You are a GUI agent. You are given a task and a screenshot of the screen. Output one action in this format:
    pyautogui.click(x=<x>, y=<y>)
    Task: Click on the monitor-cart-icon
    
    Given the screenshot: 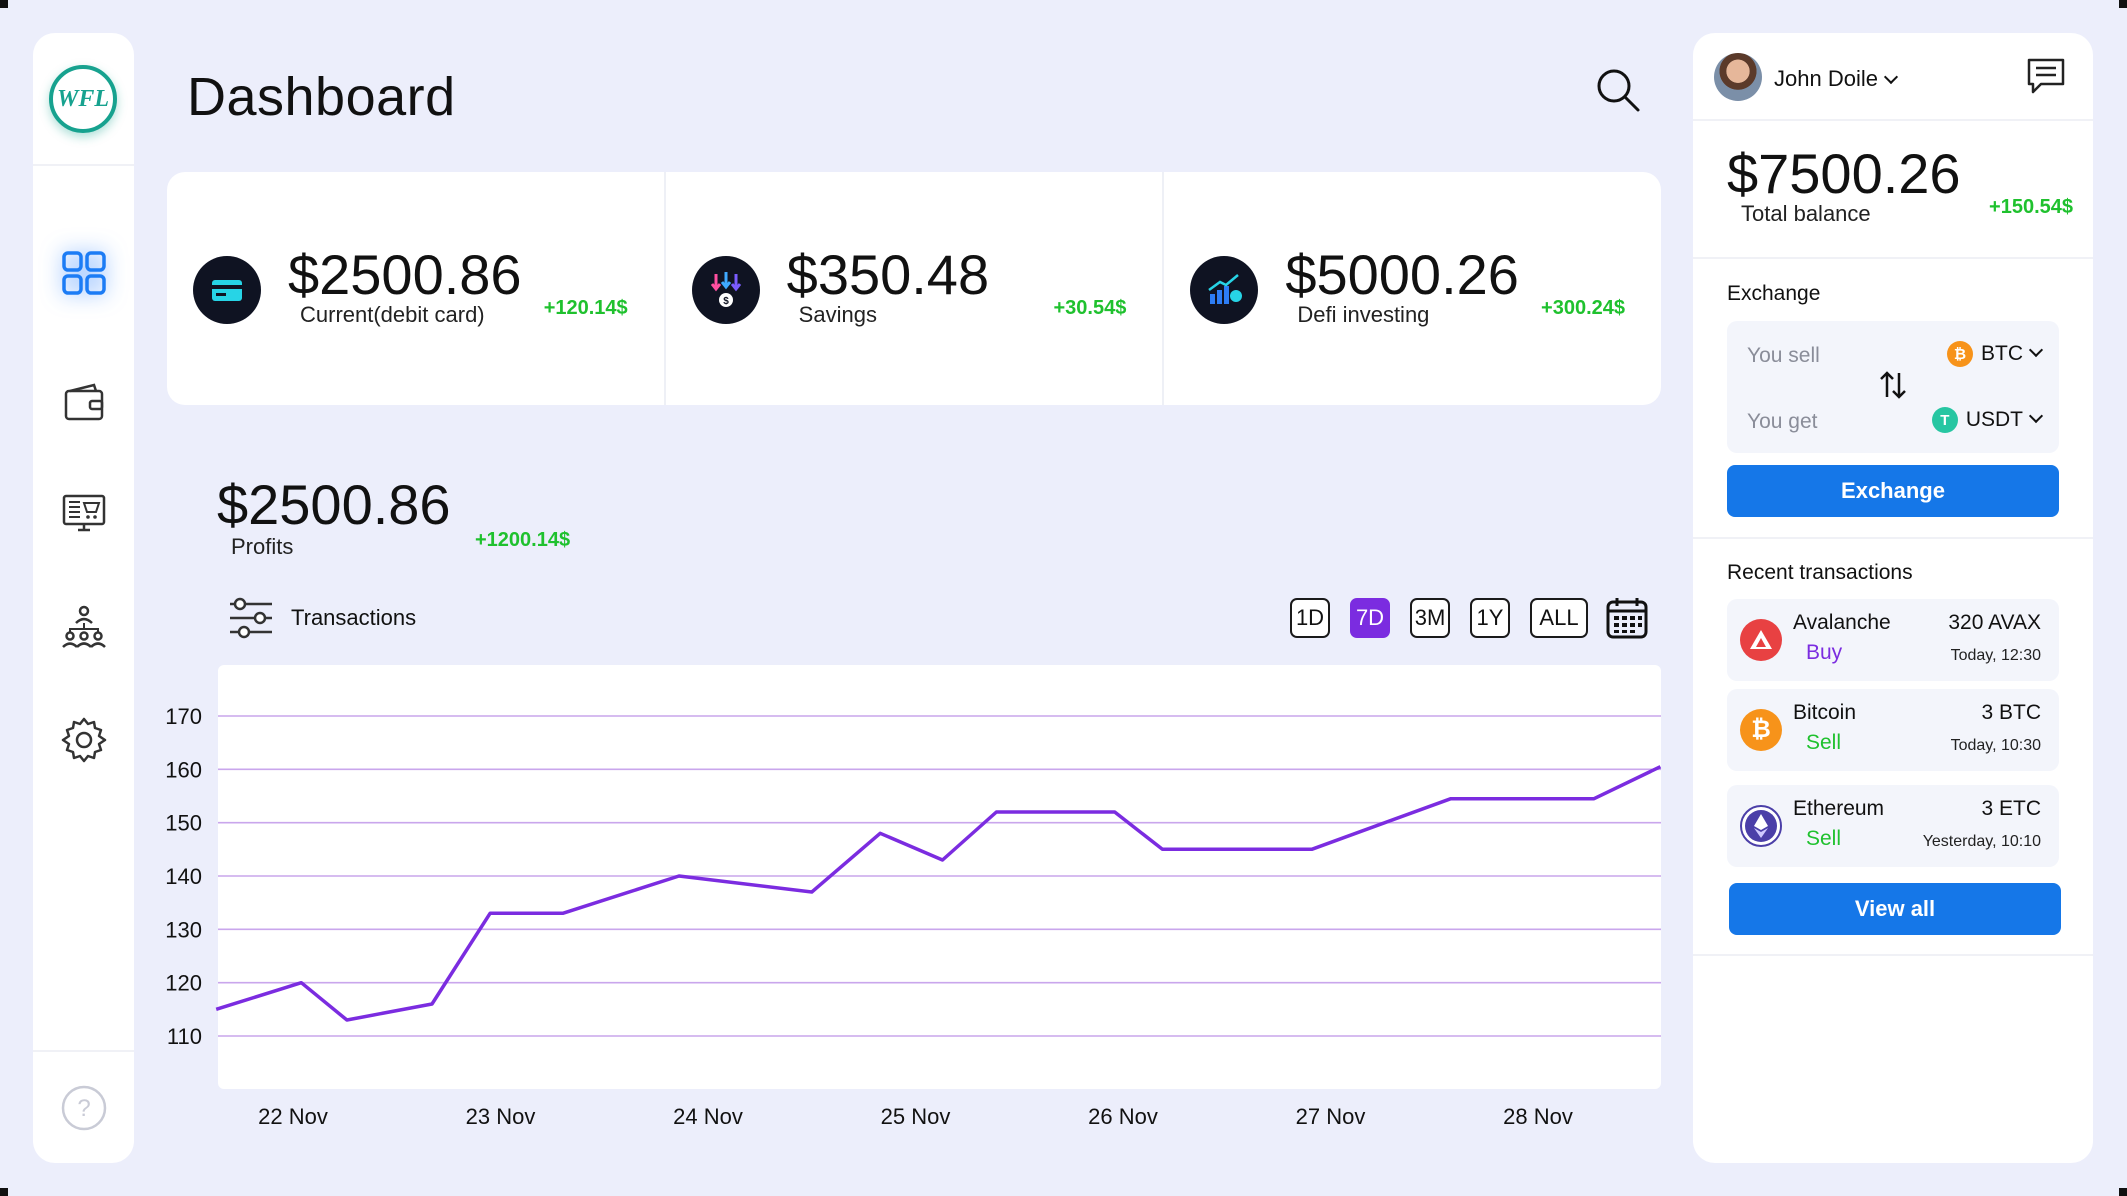 What is the action you would take?
    pyautogui.click(x=84, y=513)
    